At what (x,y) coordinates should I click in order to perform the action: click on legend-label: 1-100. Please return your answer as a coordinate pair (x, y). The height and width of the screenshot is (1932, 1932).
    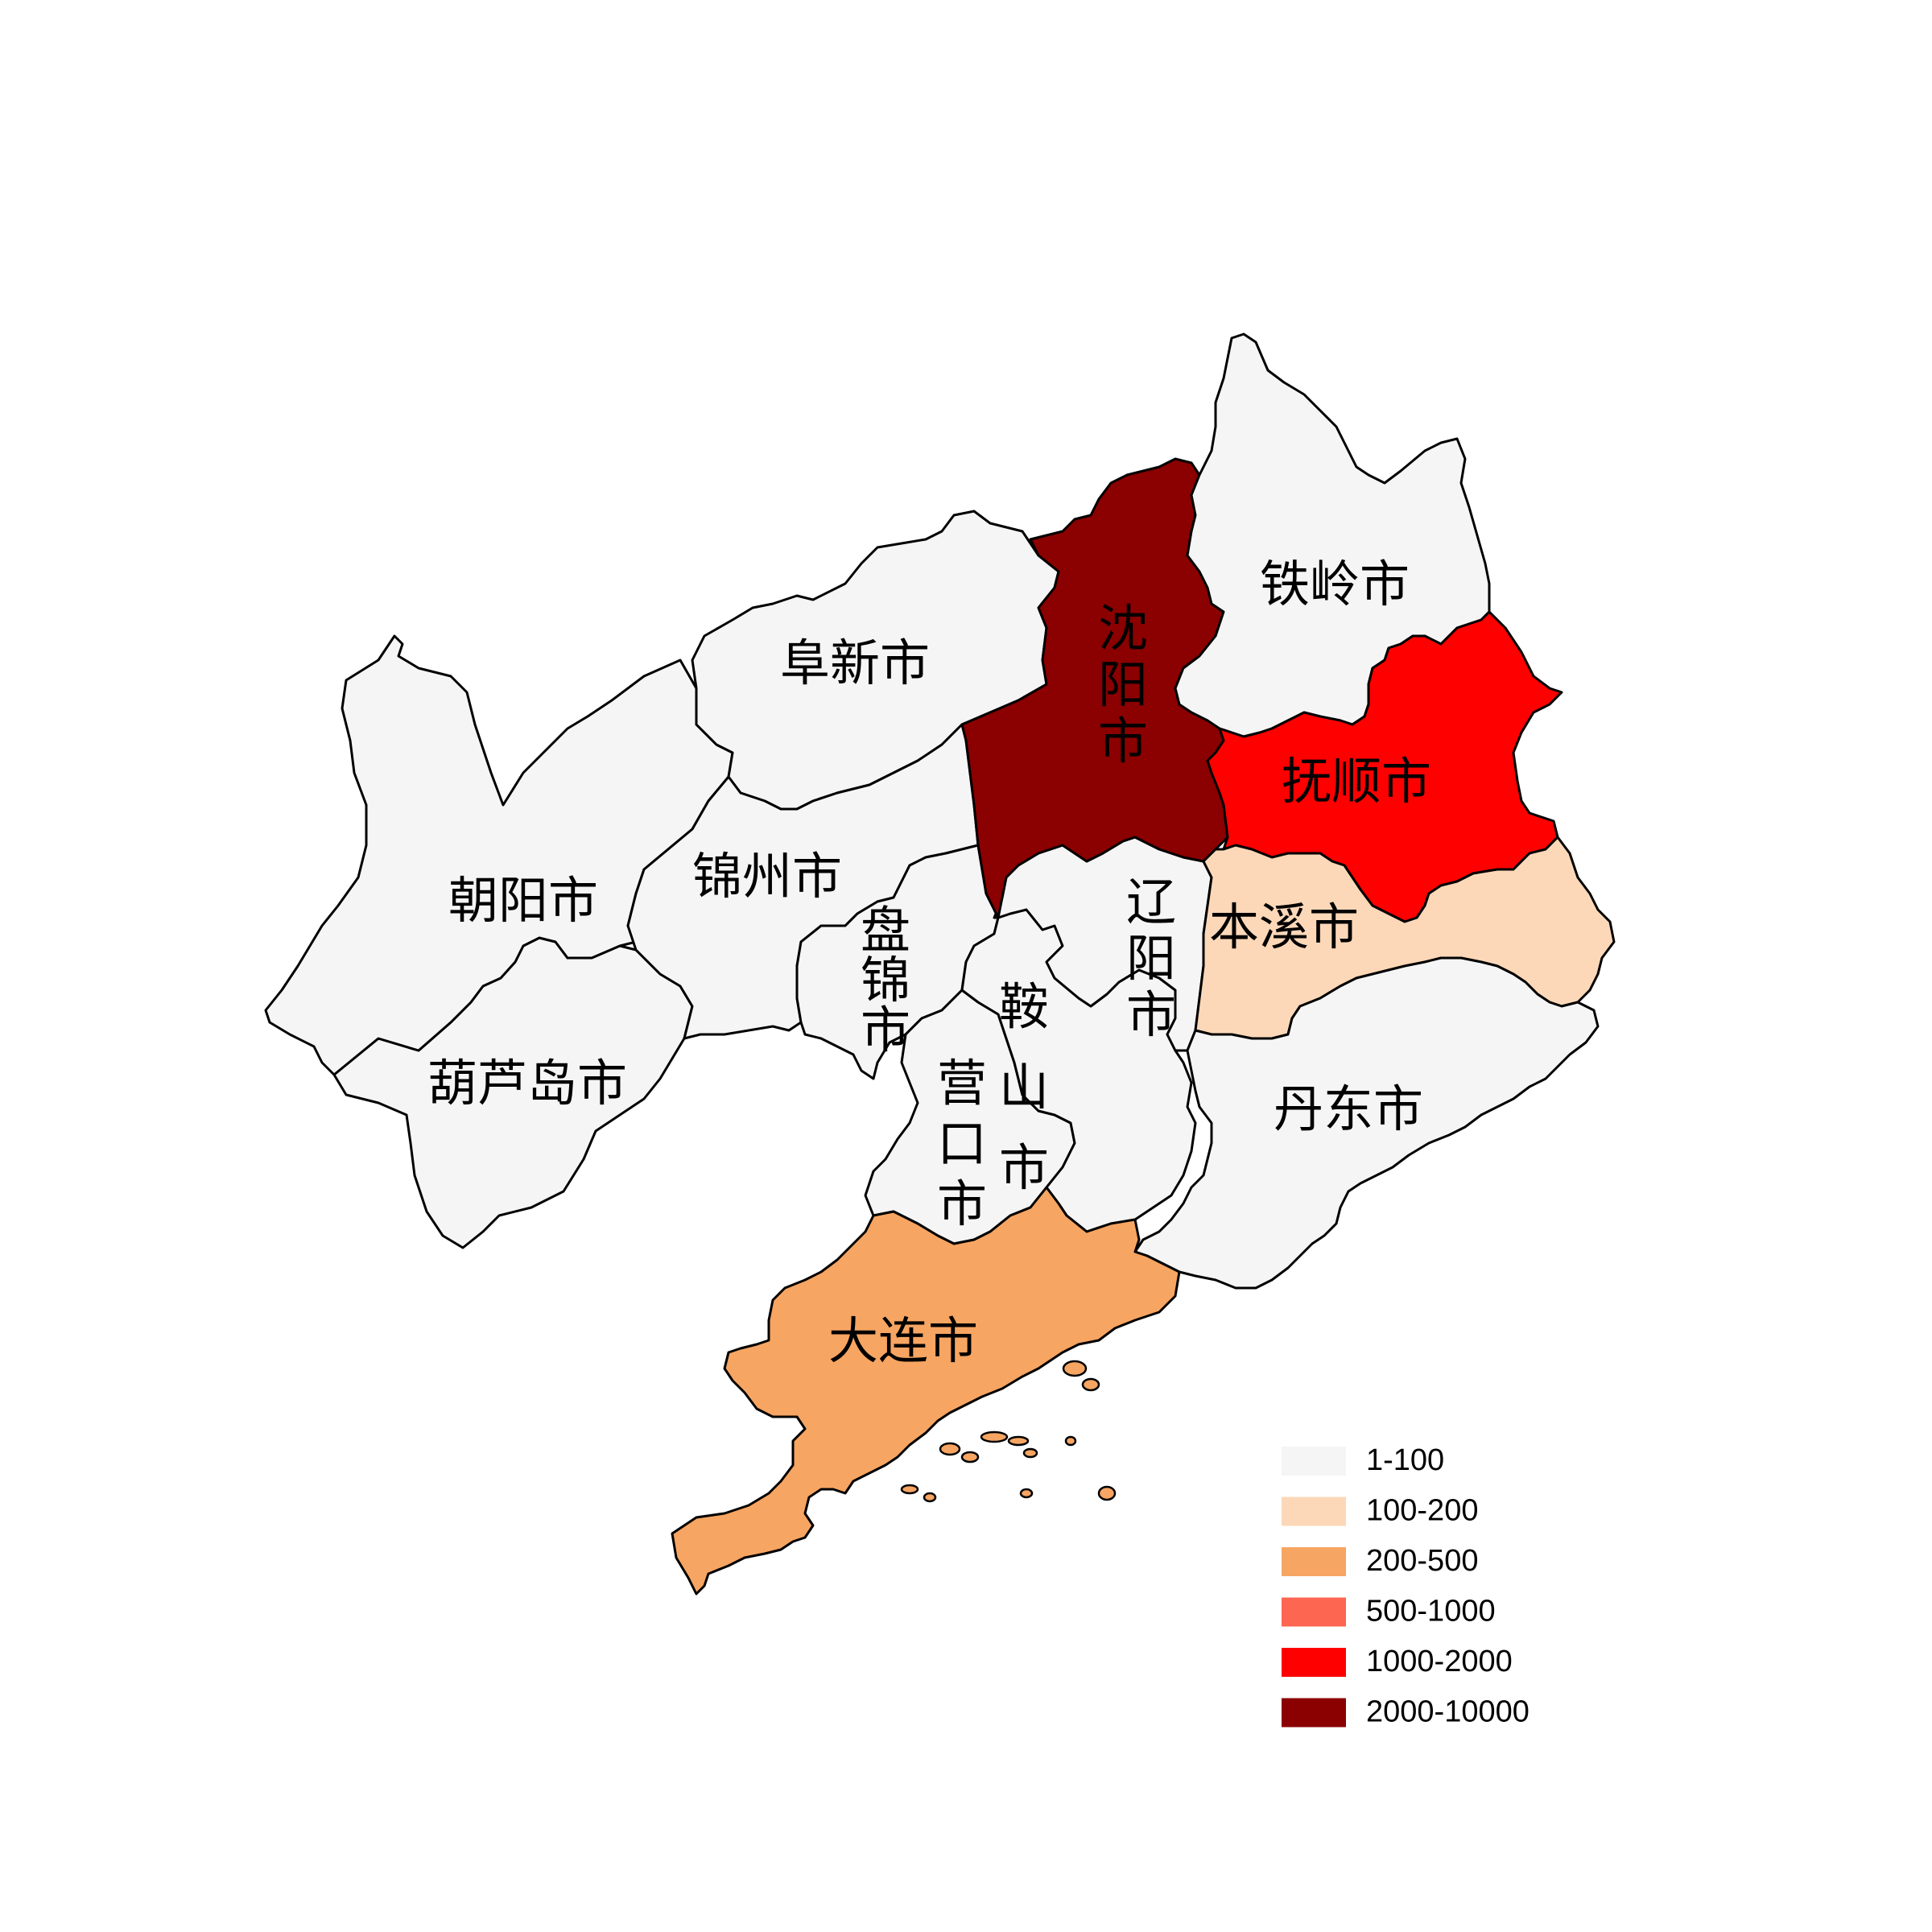
    Looking at the image, I should click on (1405, 1460).